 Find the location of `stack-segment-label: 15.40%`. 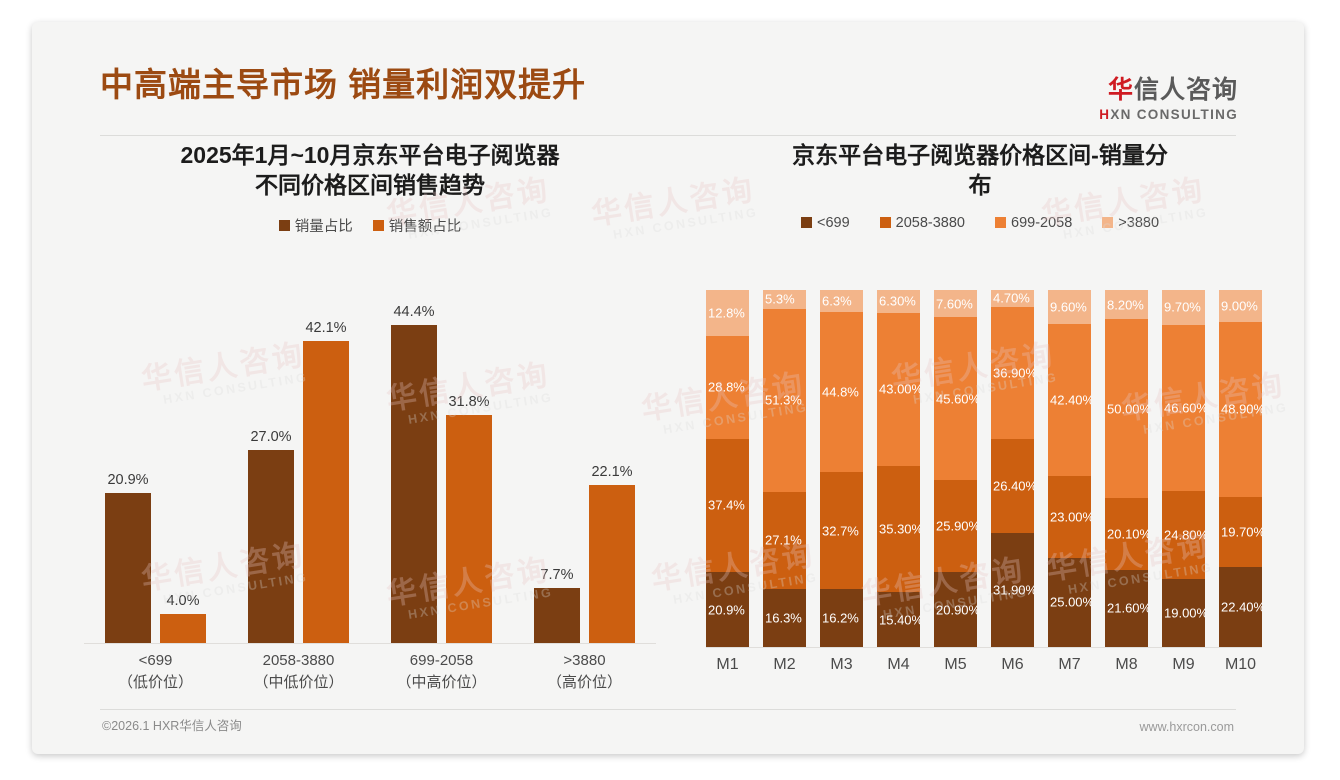

stack-segment-label: 15.40% is located at coordinates (899, 620).